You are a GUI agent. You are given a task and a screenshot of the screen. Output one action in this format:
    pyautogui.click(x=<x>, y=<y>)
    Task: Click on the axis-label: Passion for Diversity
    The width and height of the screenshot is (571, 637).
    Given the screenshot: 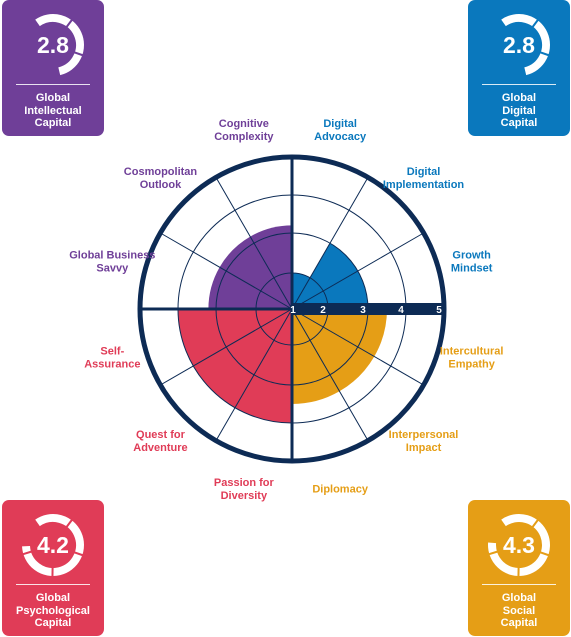 What is the action you would take?
    pyautogui.click(x=244, y=489)
    